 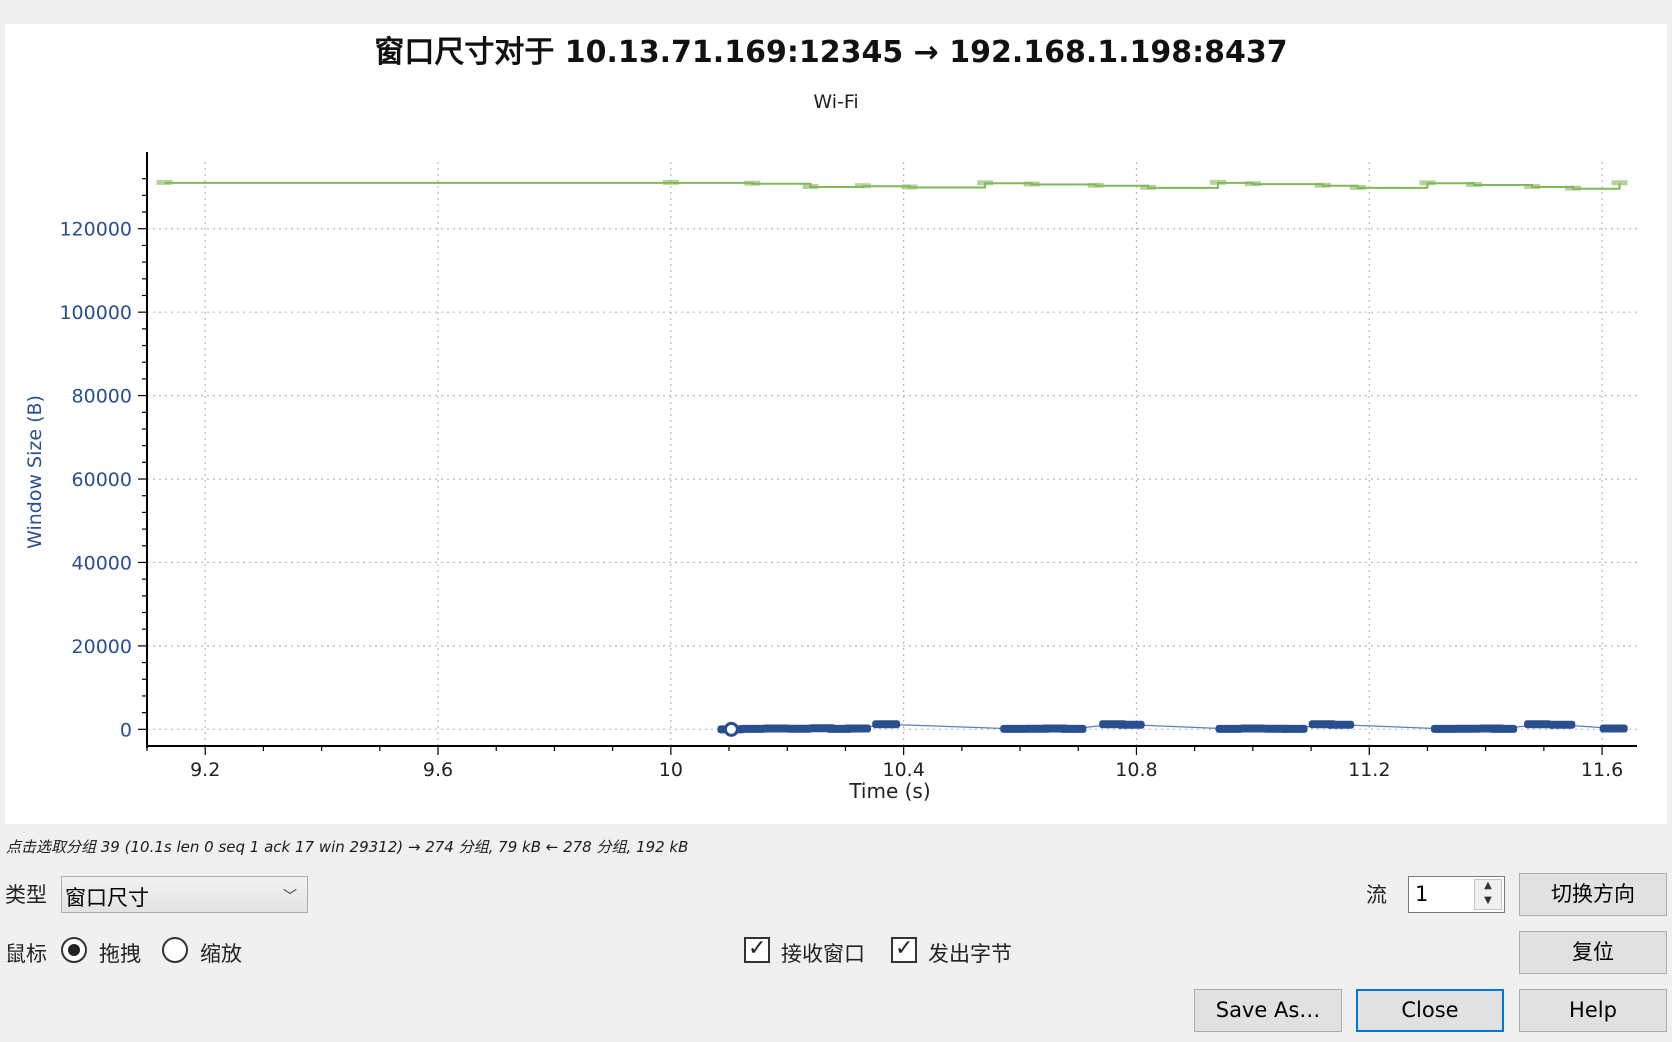 What do you see at coordinates (1422, 894) in the screenshot?
I see `stream-value: 1` at bounding box center [1422, 894].